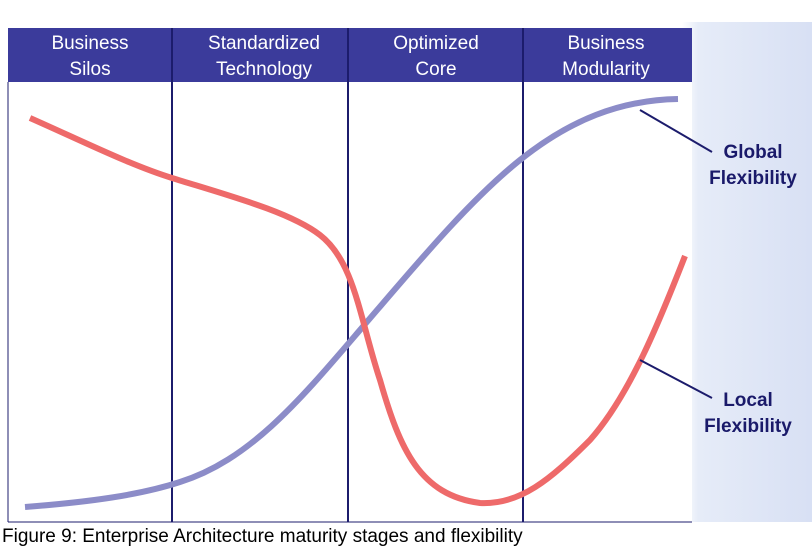 This screenshot has height=546, width=812. What do you see at coordinates (406, 11) in the screenshot?
I see `top-strip` at bounding box center [406, 11].